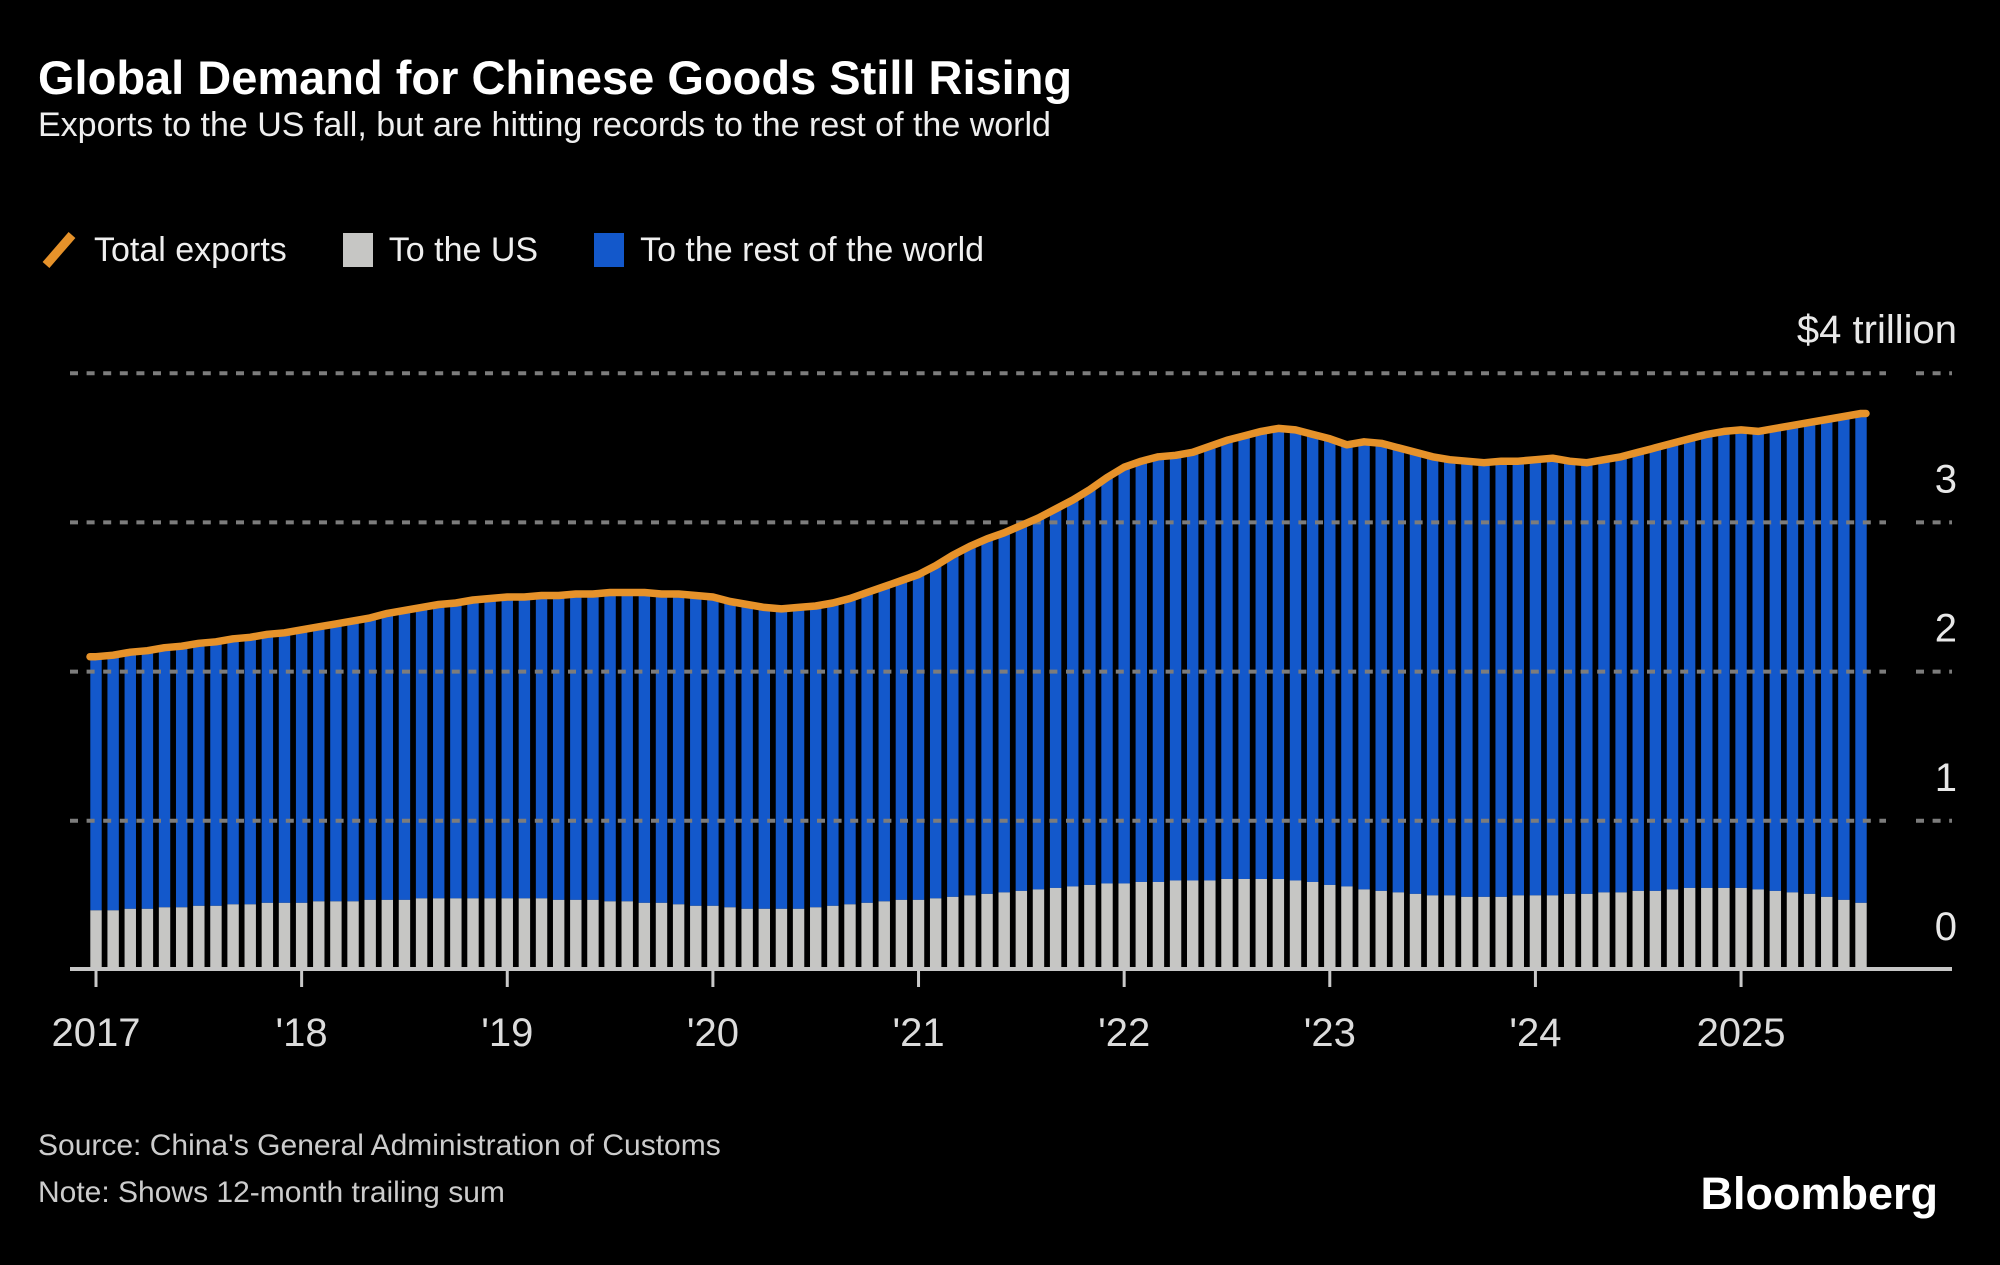 This screenshot has height=1265, width=2000. What do you see at coordinates (1535, 1033) in the screenshot?
I see `x-axis-label: '24` at bounding box center [1535, 1033].